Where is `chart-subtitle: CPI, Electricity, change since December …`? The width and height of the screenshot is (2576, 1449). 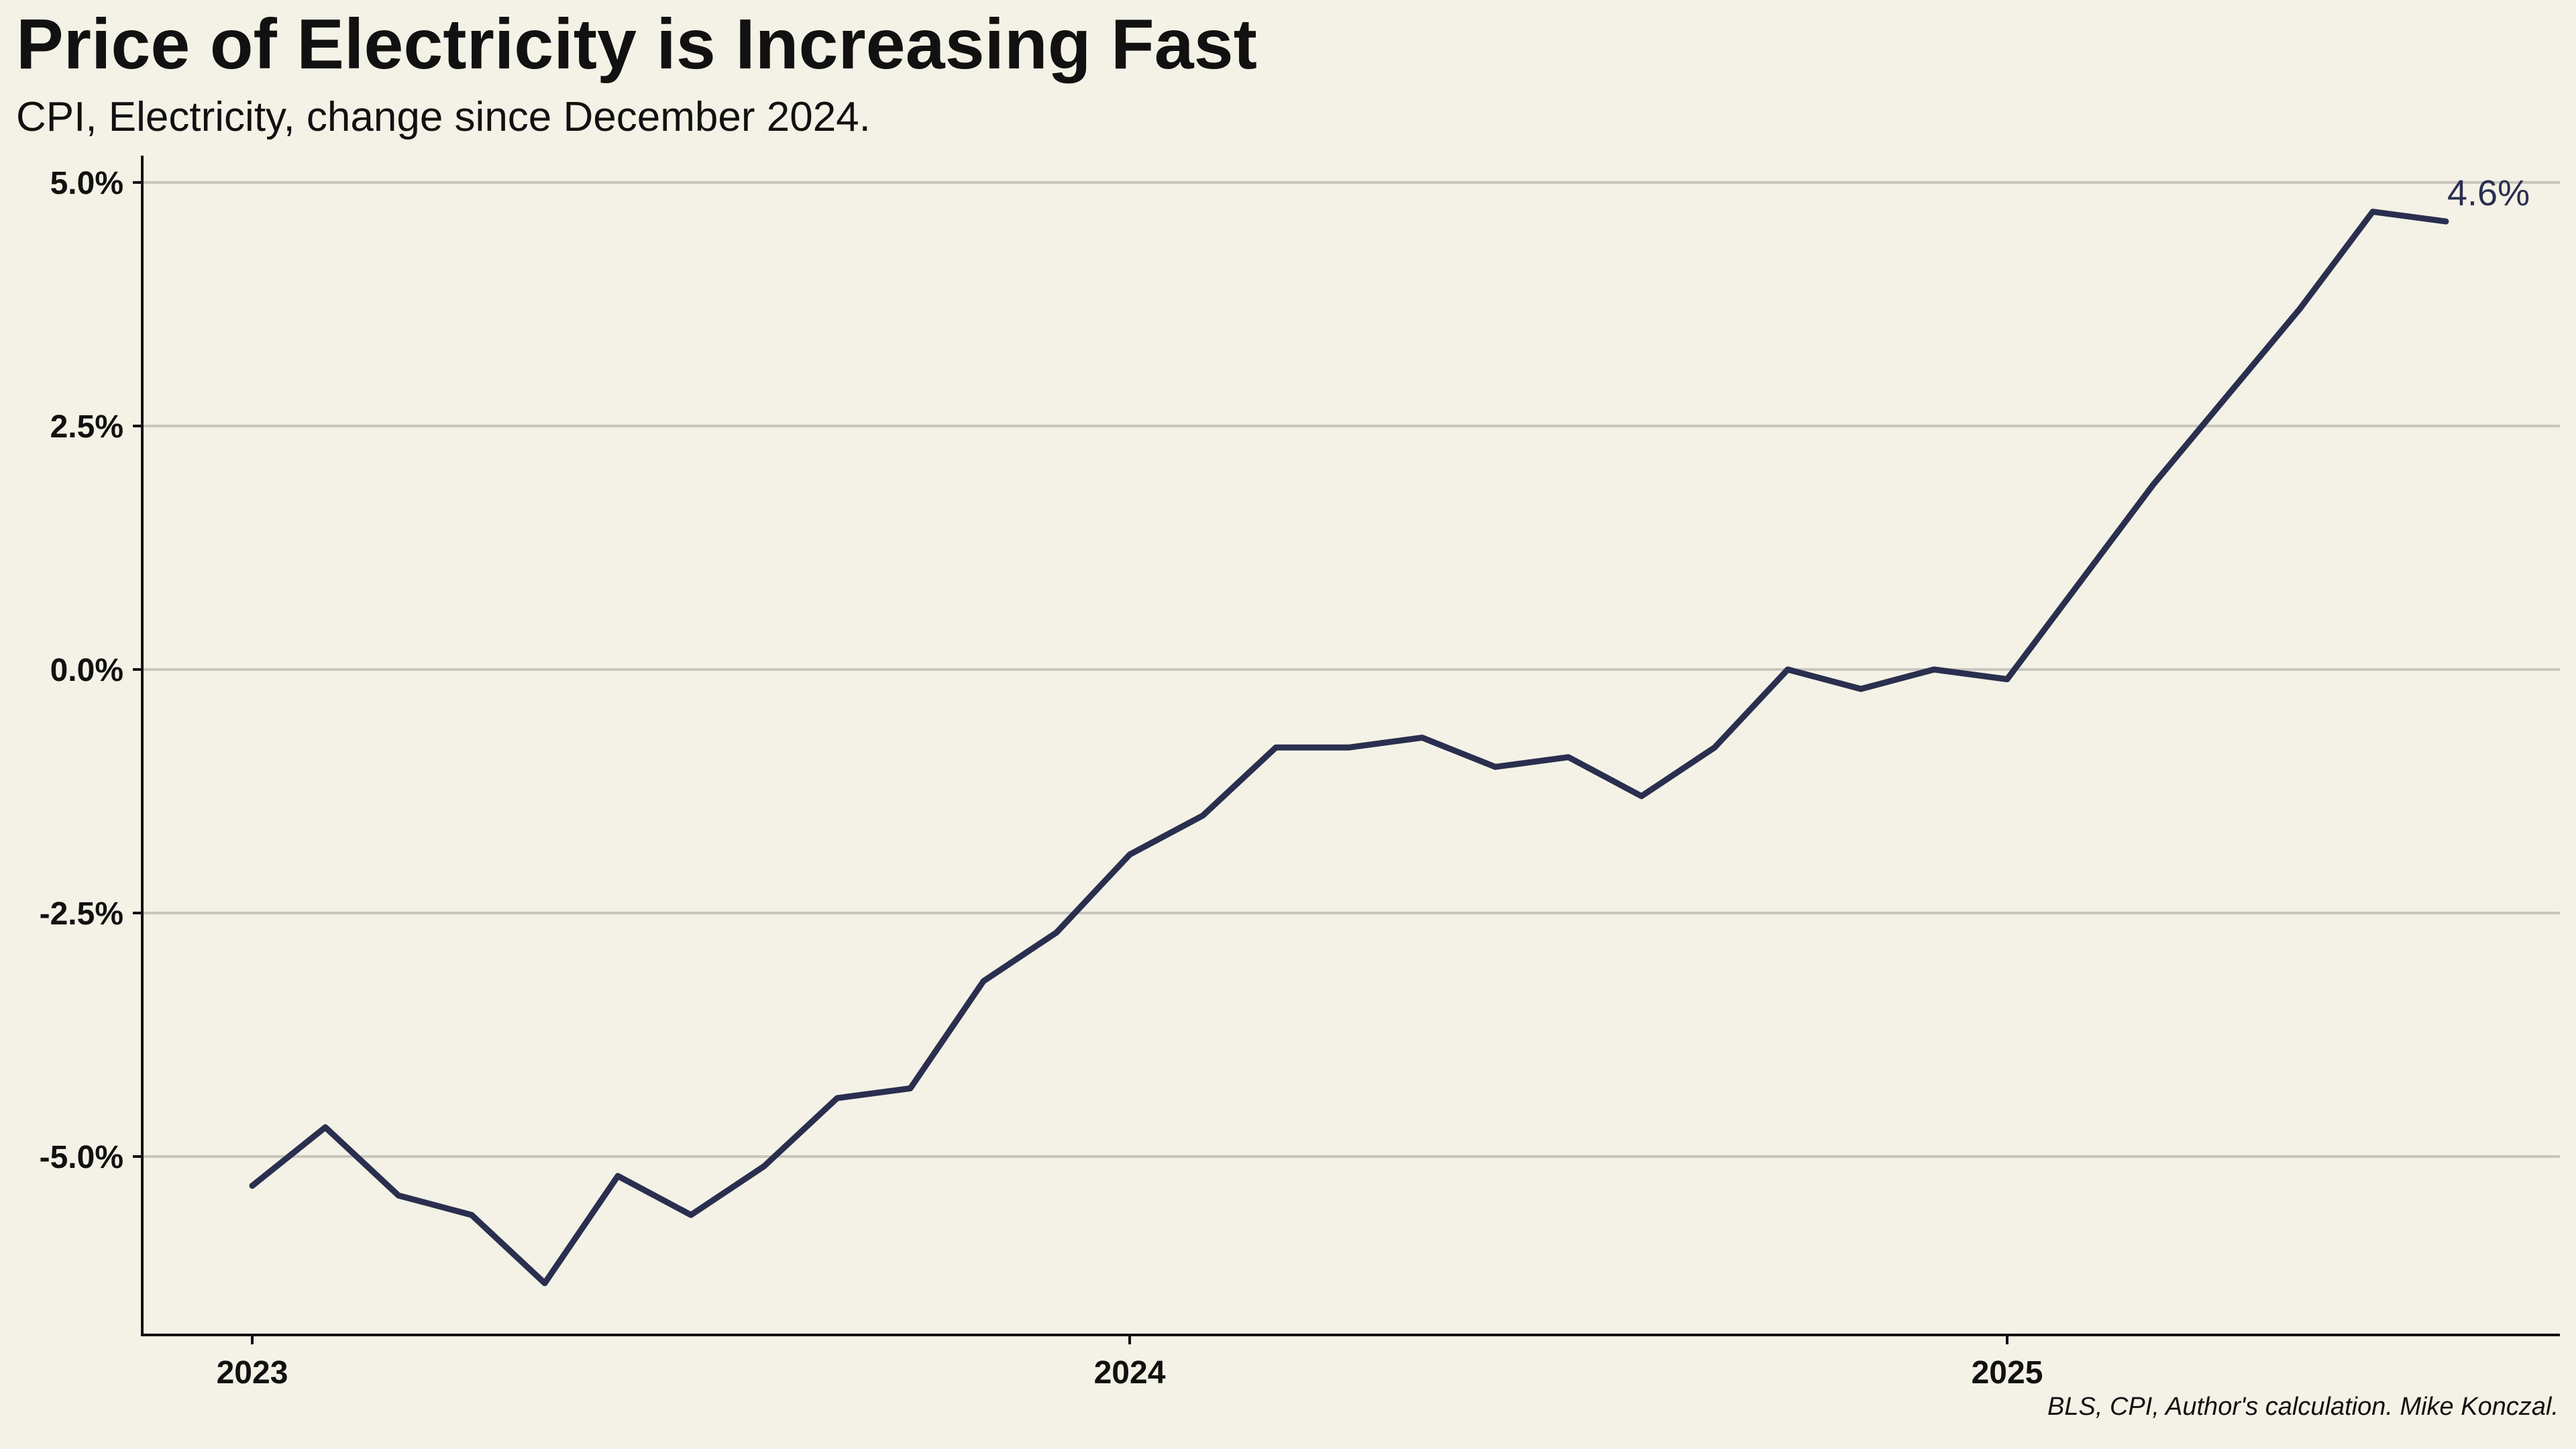
chart-subtitle: CPI, Electricity, change since December … is located at coordinates (443, 117).